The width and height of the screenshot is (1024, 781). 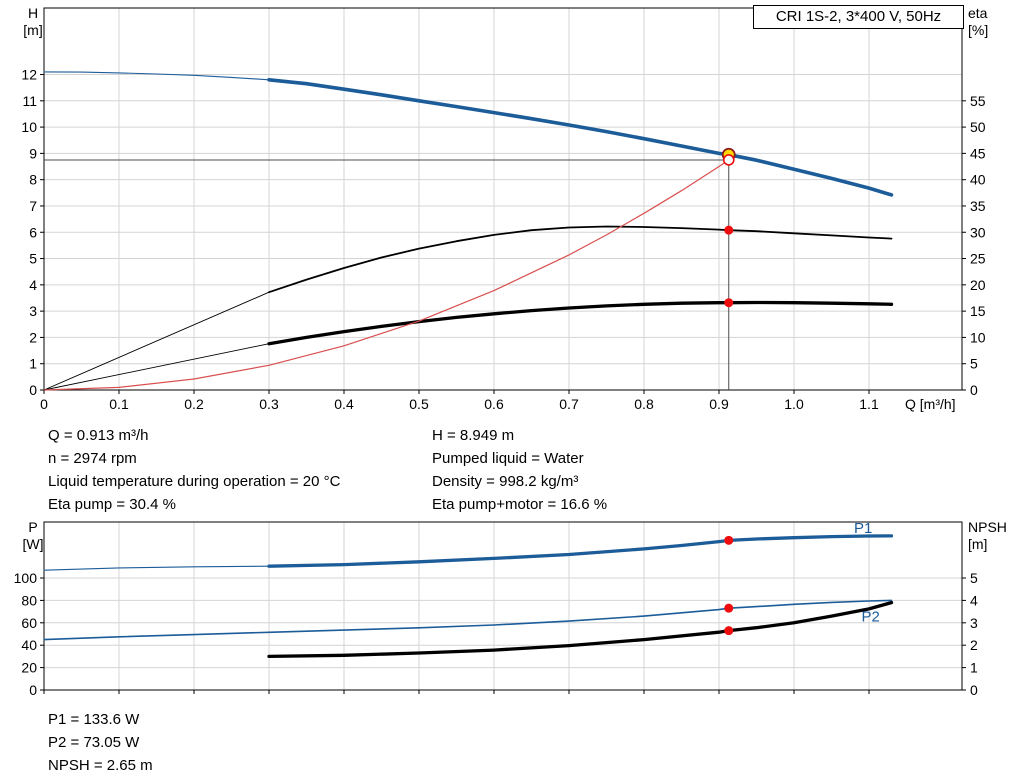 I want to click on y-left-tick-label: 20, so click(x=29, y=668).